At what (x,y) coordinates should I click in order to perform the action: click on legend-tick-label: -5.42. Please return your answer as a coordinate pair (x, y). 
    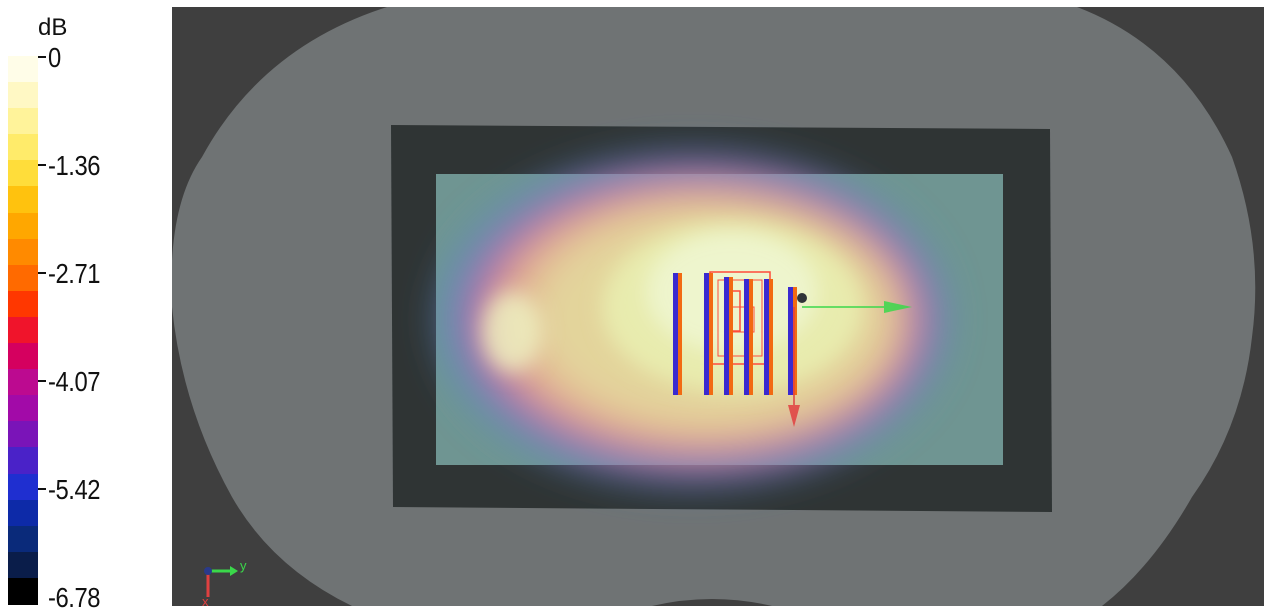
    Looking at the image, I should click on (74, 489).